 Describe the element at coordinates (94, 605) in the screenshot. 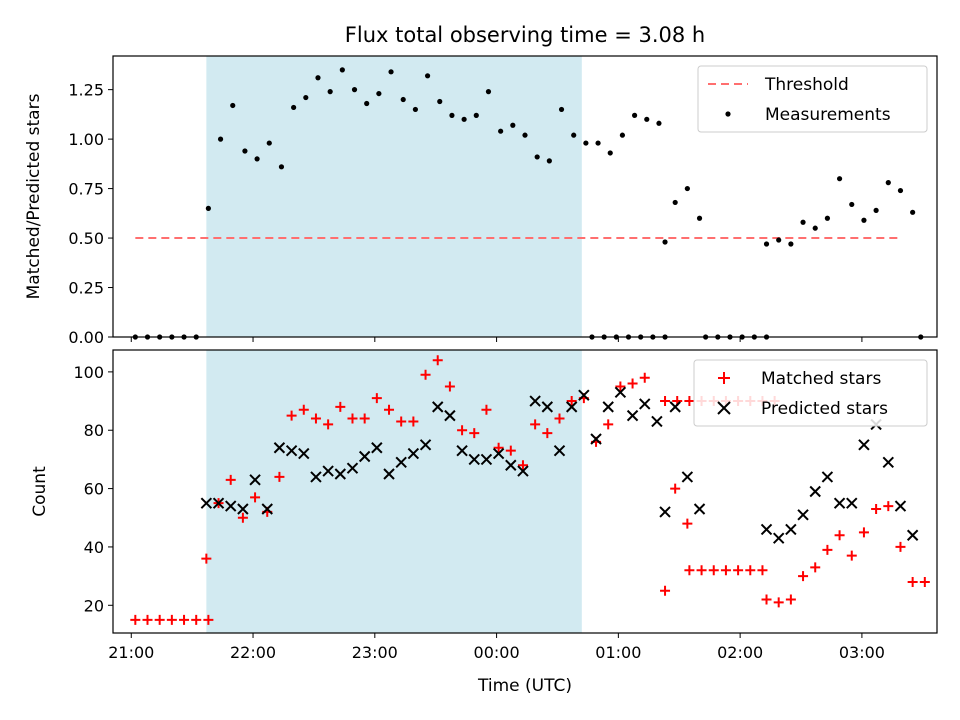

I see `y-tick-label: 20` at that location.